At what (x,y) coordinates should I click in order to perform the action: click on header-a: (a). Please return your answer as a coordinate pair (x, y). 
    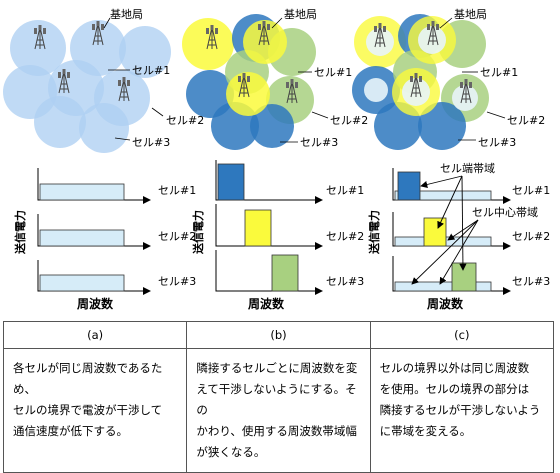
    Looking at the image, I should click on (95, 335).